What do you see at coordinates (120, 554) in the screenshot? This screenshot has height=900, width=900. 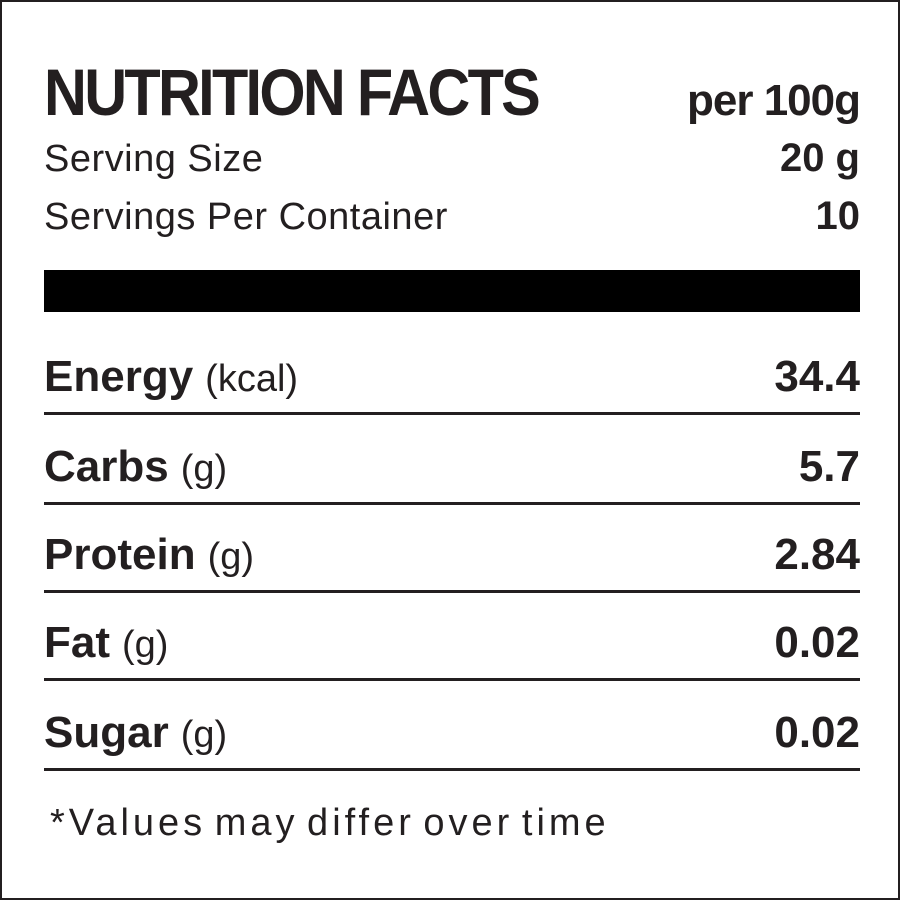 I see `nutrient-name: Protein` at bounding box center [120, 554].